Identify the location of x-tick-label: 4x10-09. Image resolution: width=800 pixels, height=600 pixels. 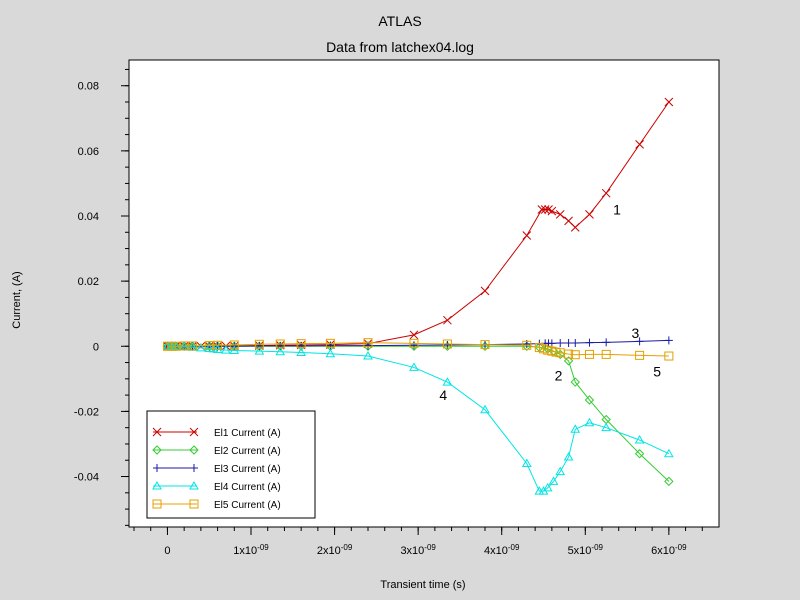
(502, 550).